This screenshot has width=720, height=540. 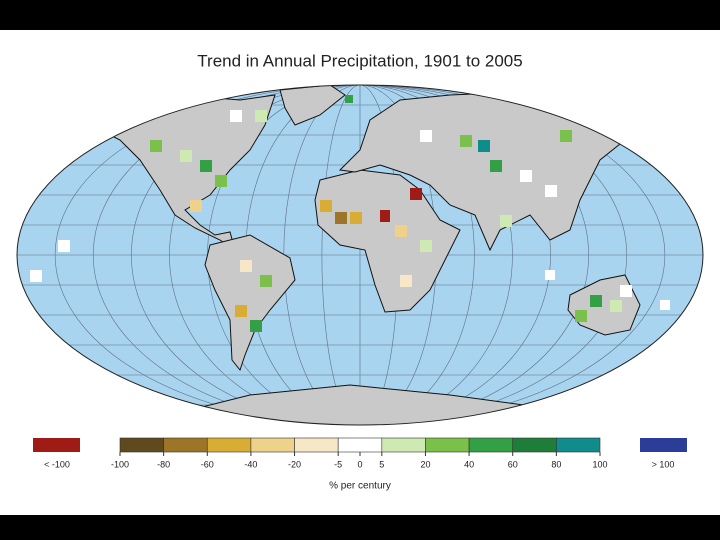 I want to click on eurasia, so click(x=484, y=171).